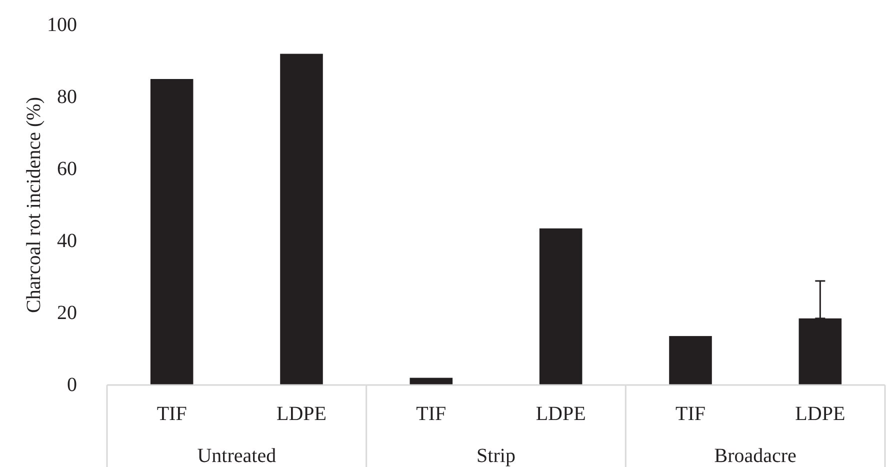 The image size is (887, 467). I want to click on text: Strip, so click(496, 456).